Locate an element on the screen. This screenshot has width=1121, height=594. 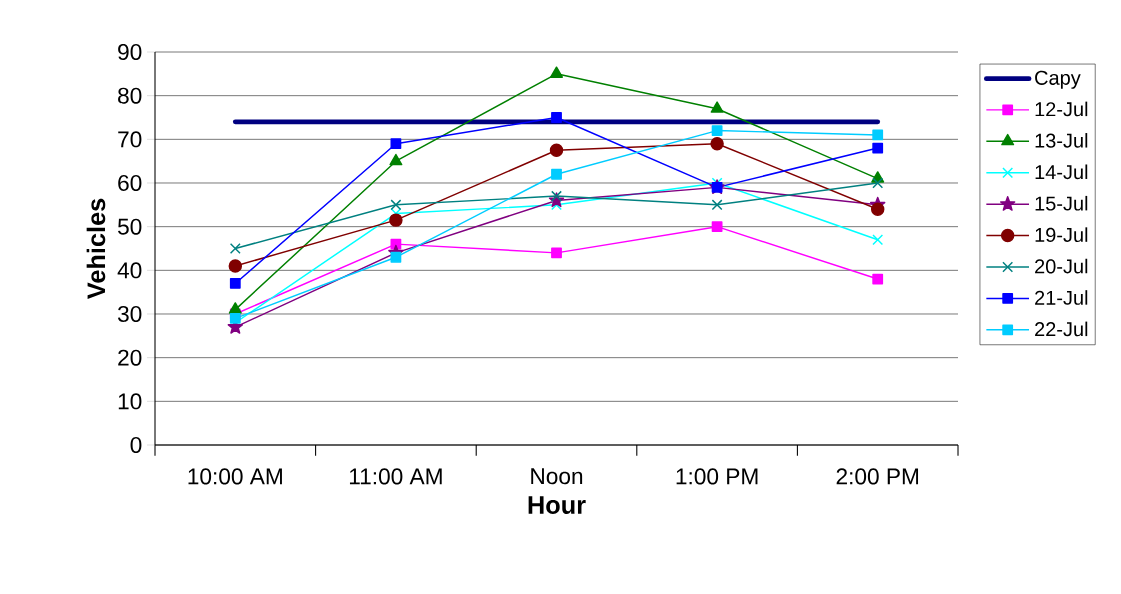
legend-label: 15-Jul is located at coordinates (1061, 203).